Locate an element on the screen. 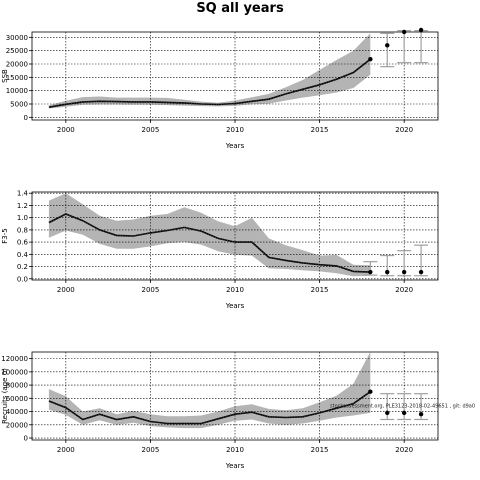 The width and height of the screenshot is (480, 480). y-axis-label: Recruits (age 0) is located at coordinates (5, 396).